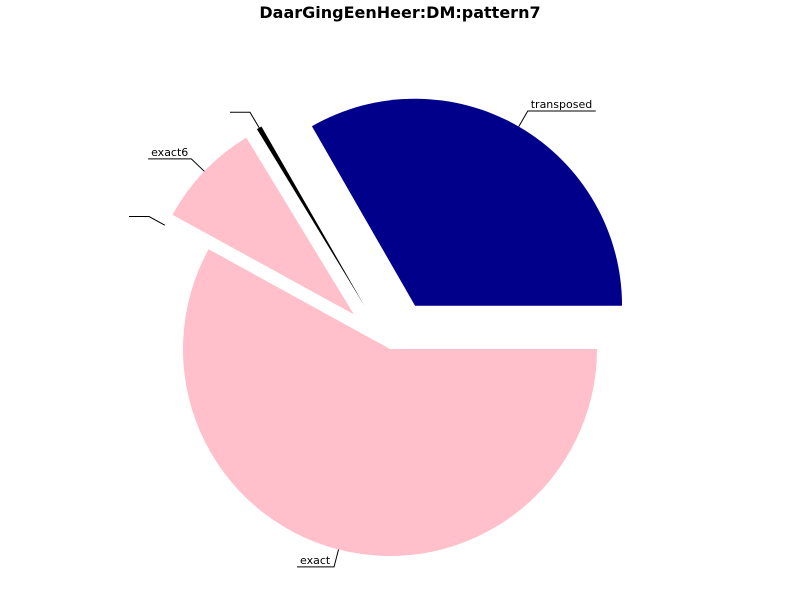 The width and height of the screenshot is (800, 600). I want to click on slice-label-exact: exact, so click(315, 560).